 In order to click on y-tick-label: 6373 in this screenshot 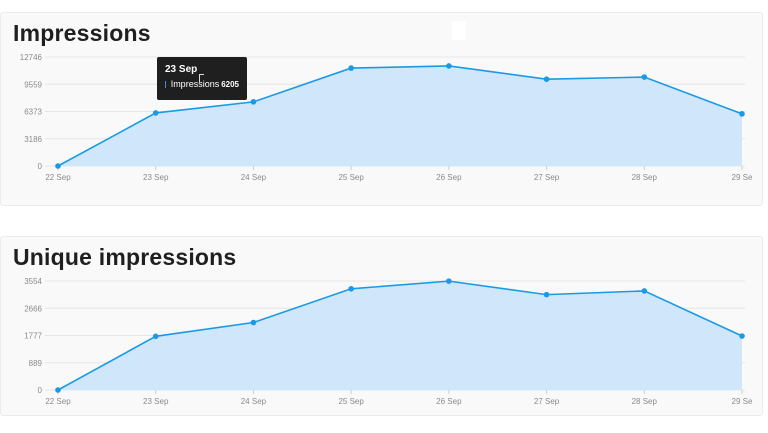, I will do `click(33, 112)`.